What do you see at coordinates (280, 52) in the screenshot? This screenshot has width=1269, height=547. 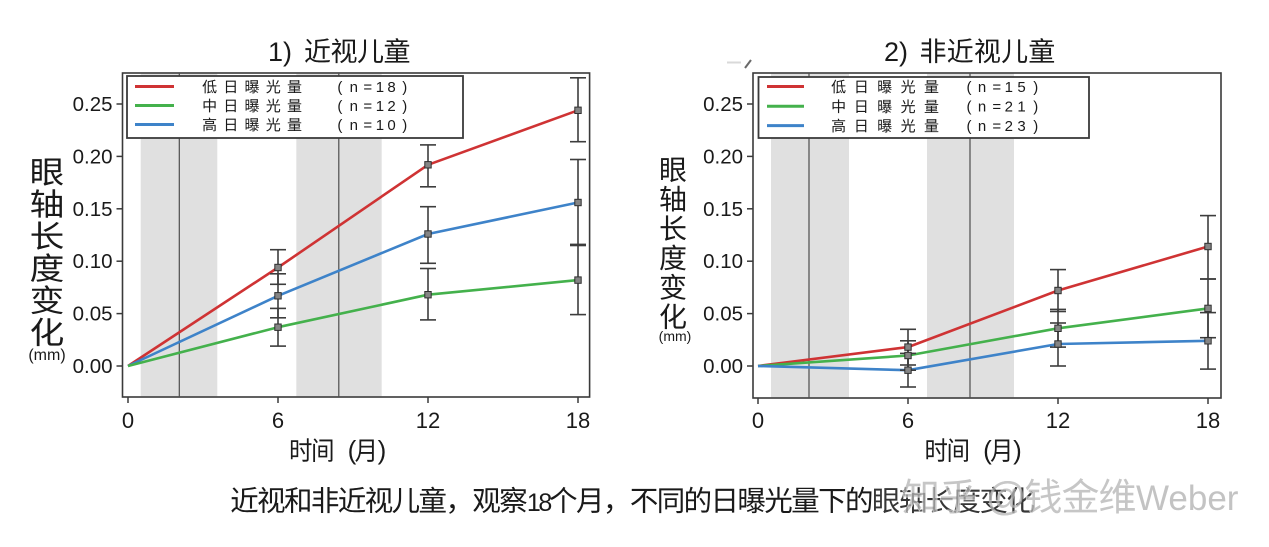 I see `svg-text: 1)` at bounding box center [280, 52].